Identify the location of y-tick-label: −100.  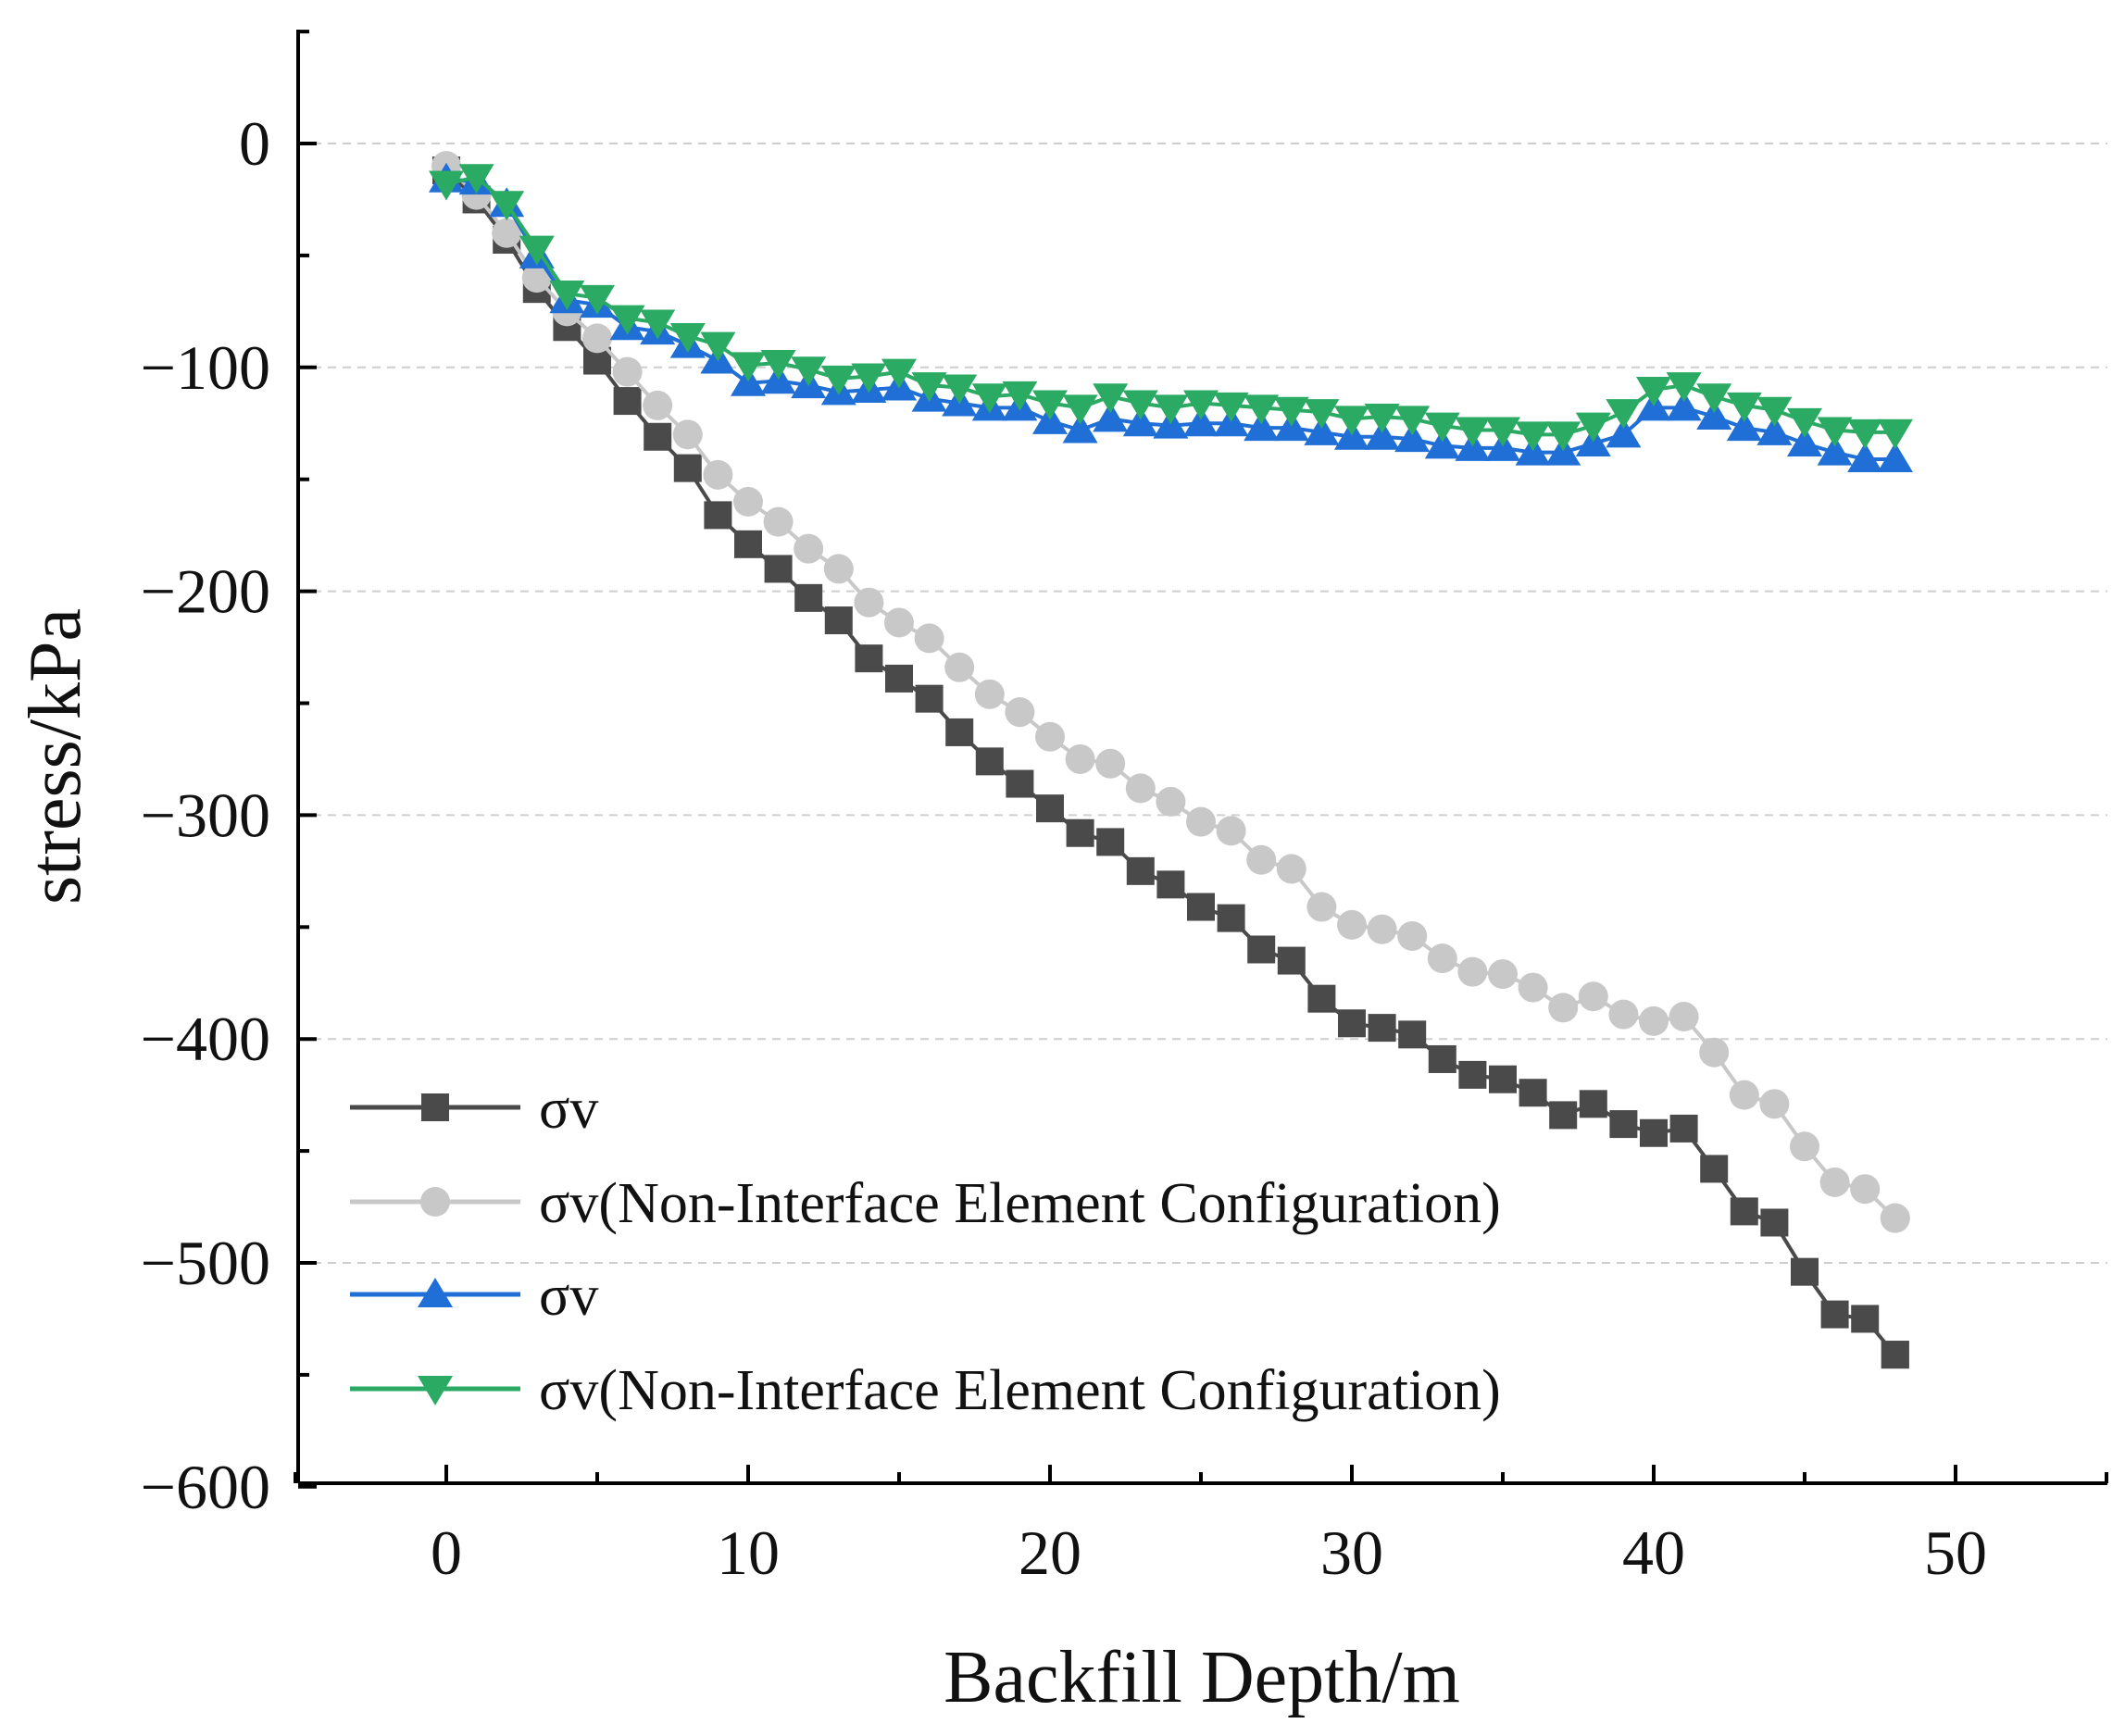
(206, 367).